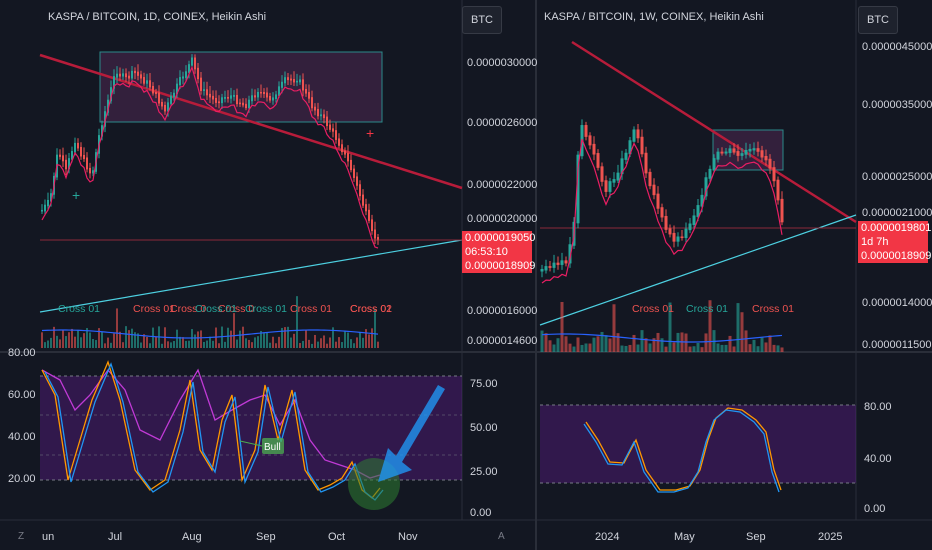  Describe the element at coordinates (192, 537) in the screenshot. I see `time-tick: Aug` at that location.